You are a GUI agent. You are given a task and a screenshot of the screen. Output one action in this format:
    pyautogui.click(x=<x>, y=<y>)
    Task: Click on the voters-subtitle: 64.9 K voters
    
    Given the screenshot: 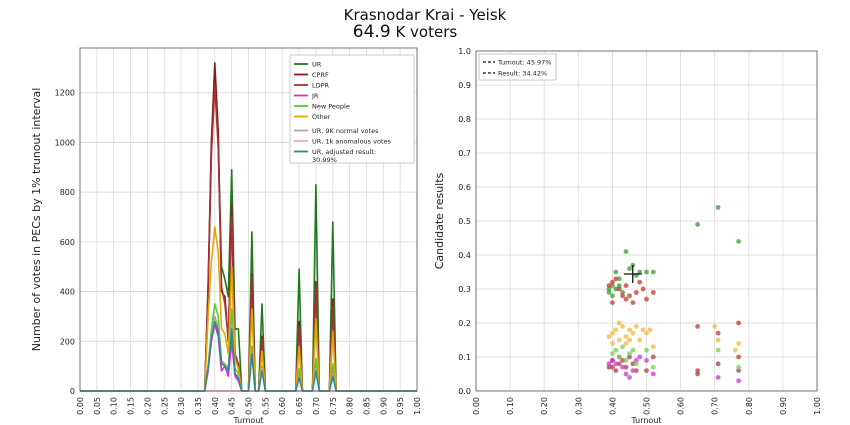 What is the action you would take?
    pyautogui.click(x=415, y=32)
    